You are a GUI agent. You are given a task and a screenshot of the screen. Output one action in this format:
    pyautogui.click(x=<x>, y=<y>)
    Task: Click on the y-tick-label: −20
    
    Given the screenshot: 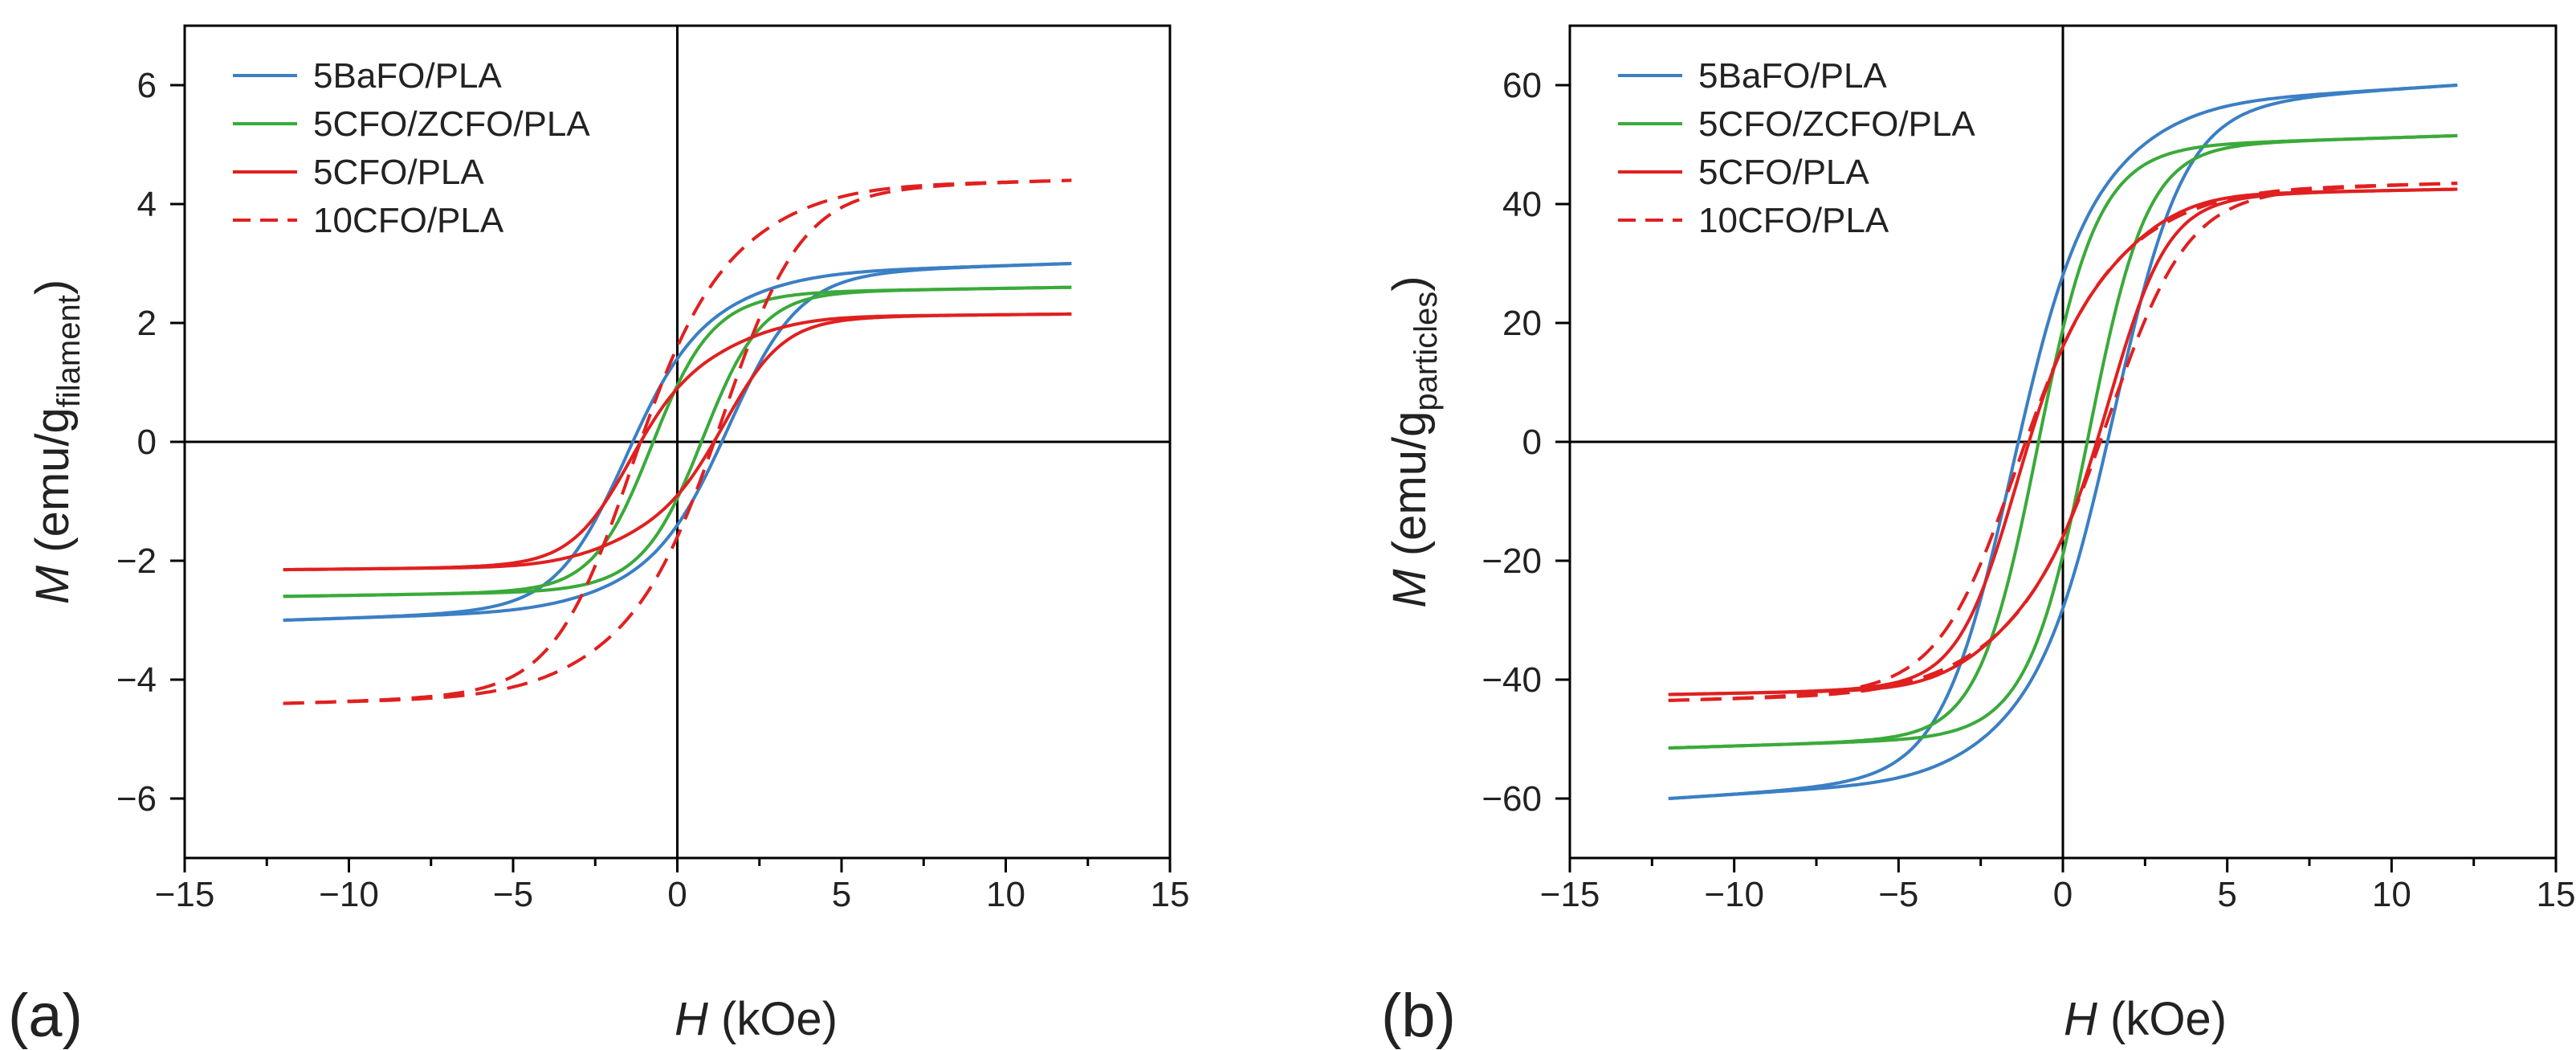 What is the action you would take?
    pyautogui.click(x=1512, y=561)
    